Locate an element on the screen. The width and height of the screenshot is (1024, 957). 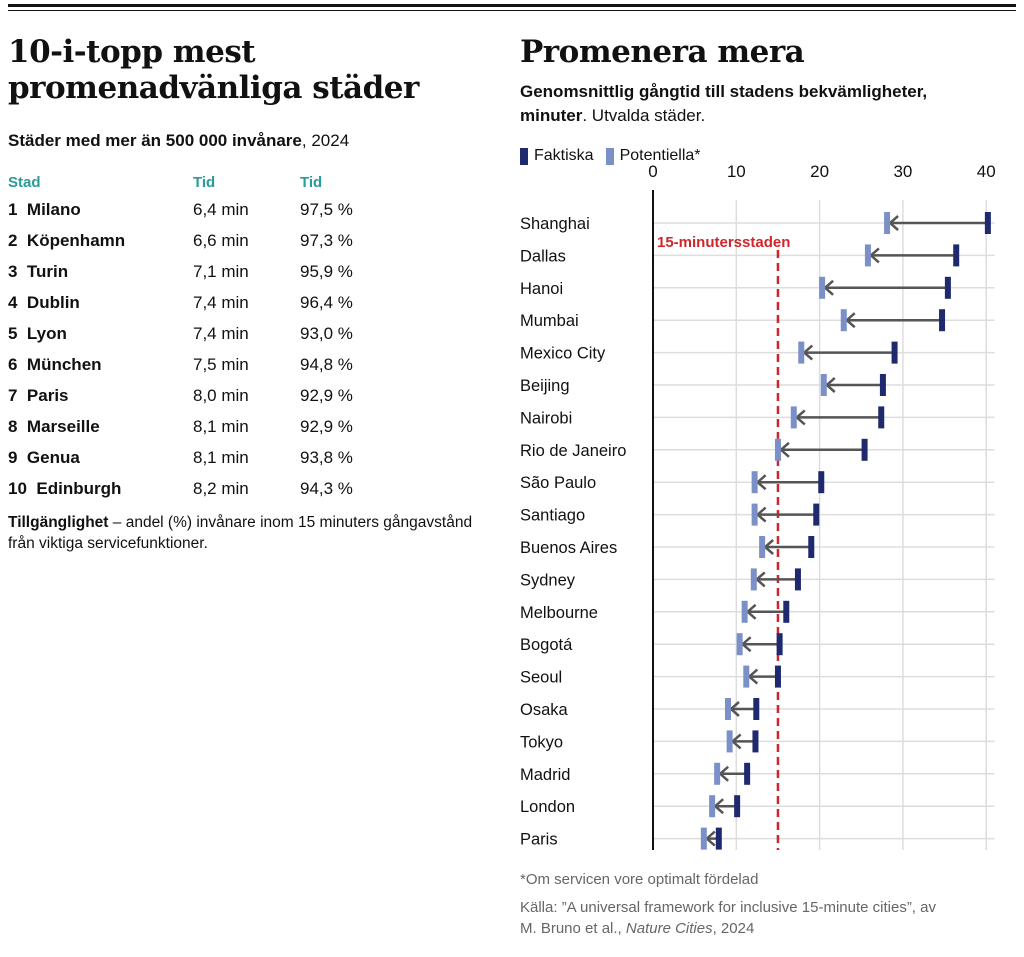
city-cell: 8 Marseille is located at coordinates (100, 426).